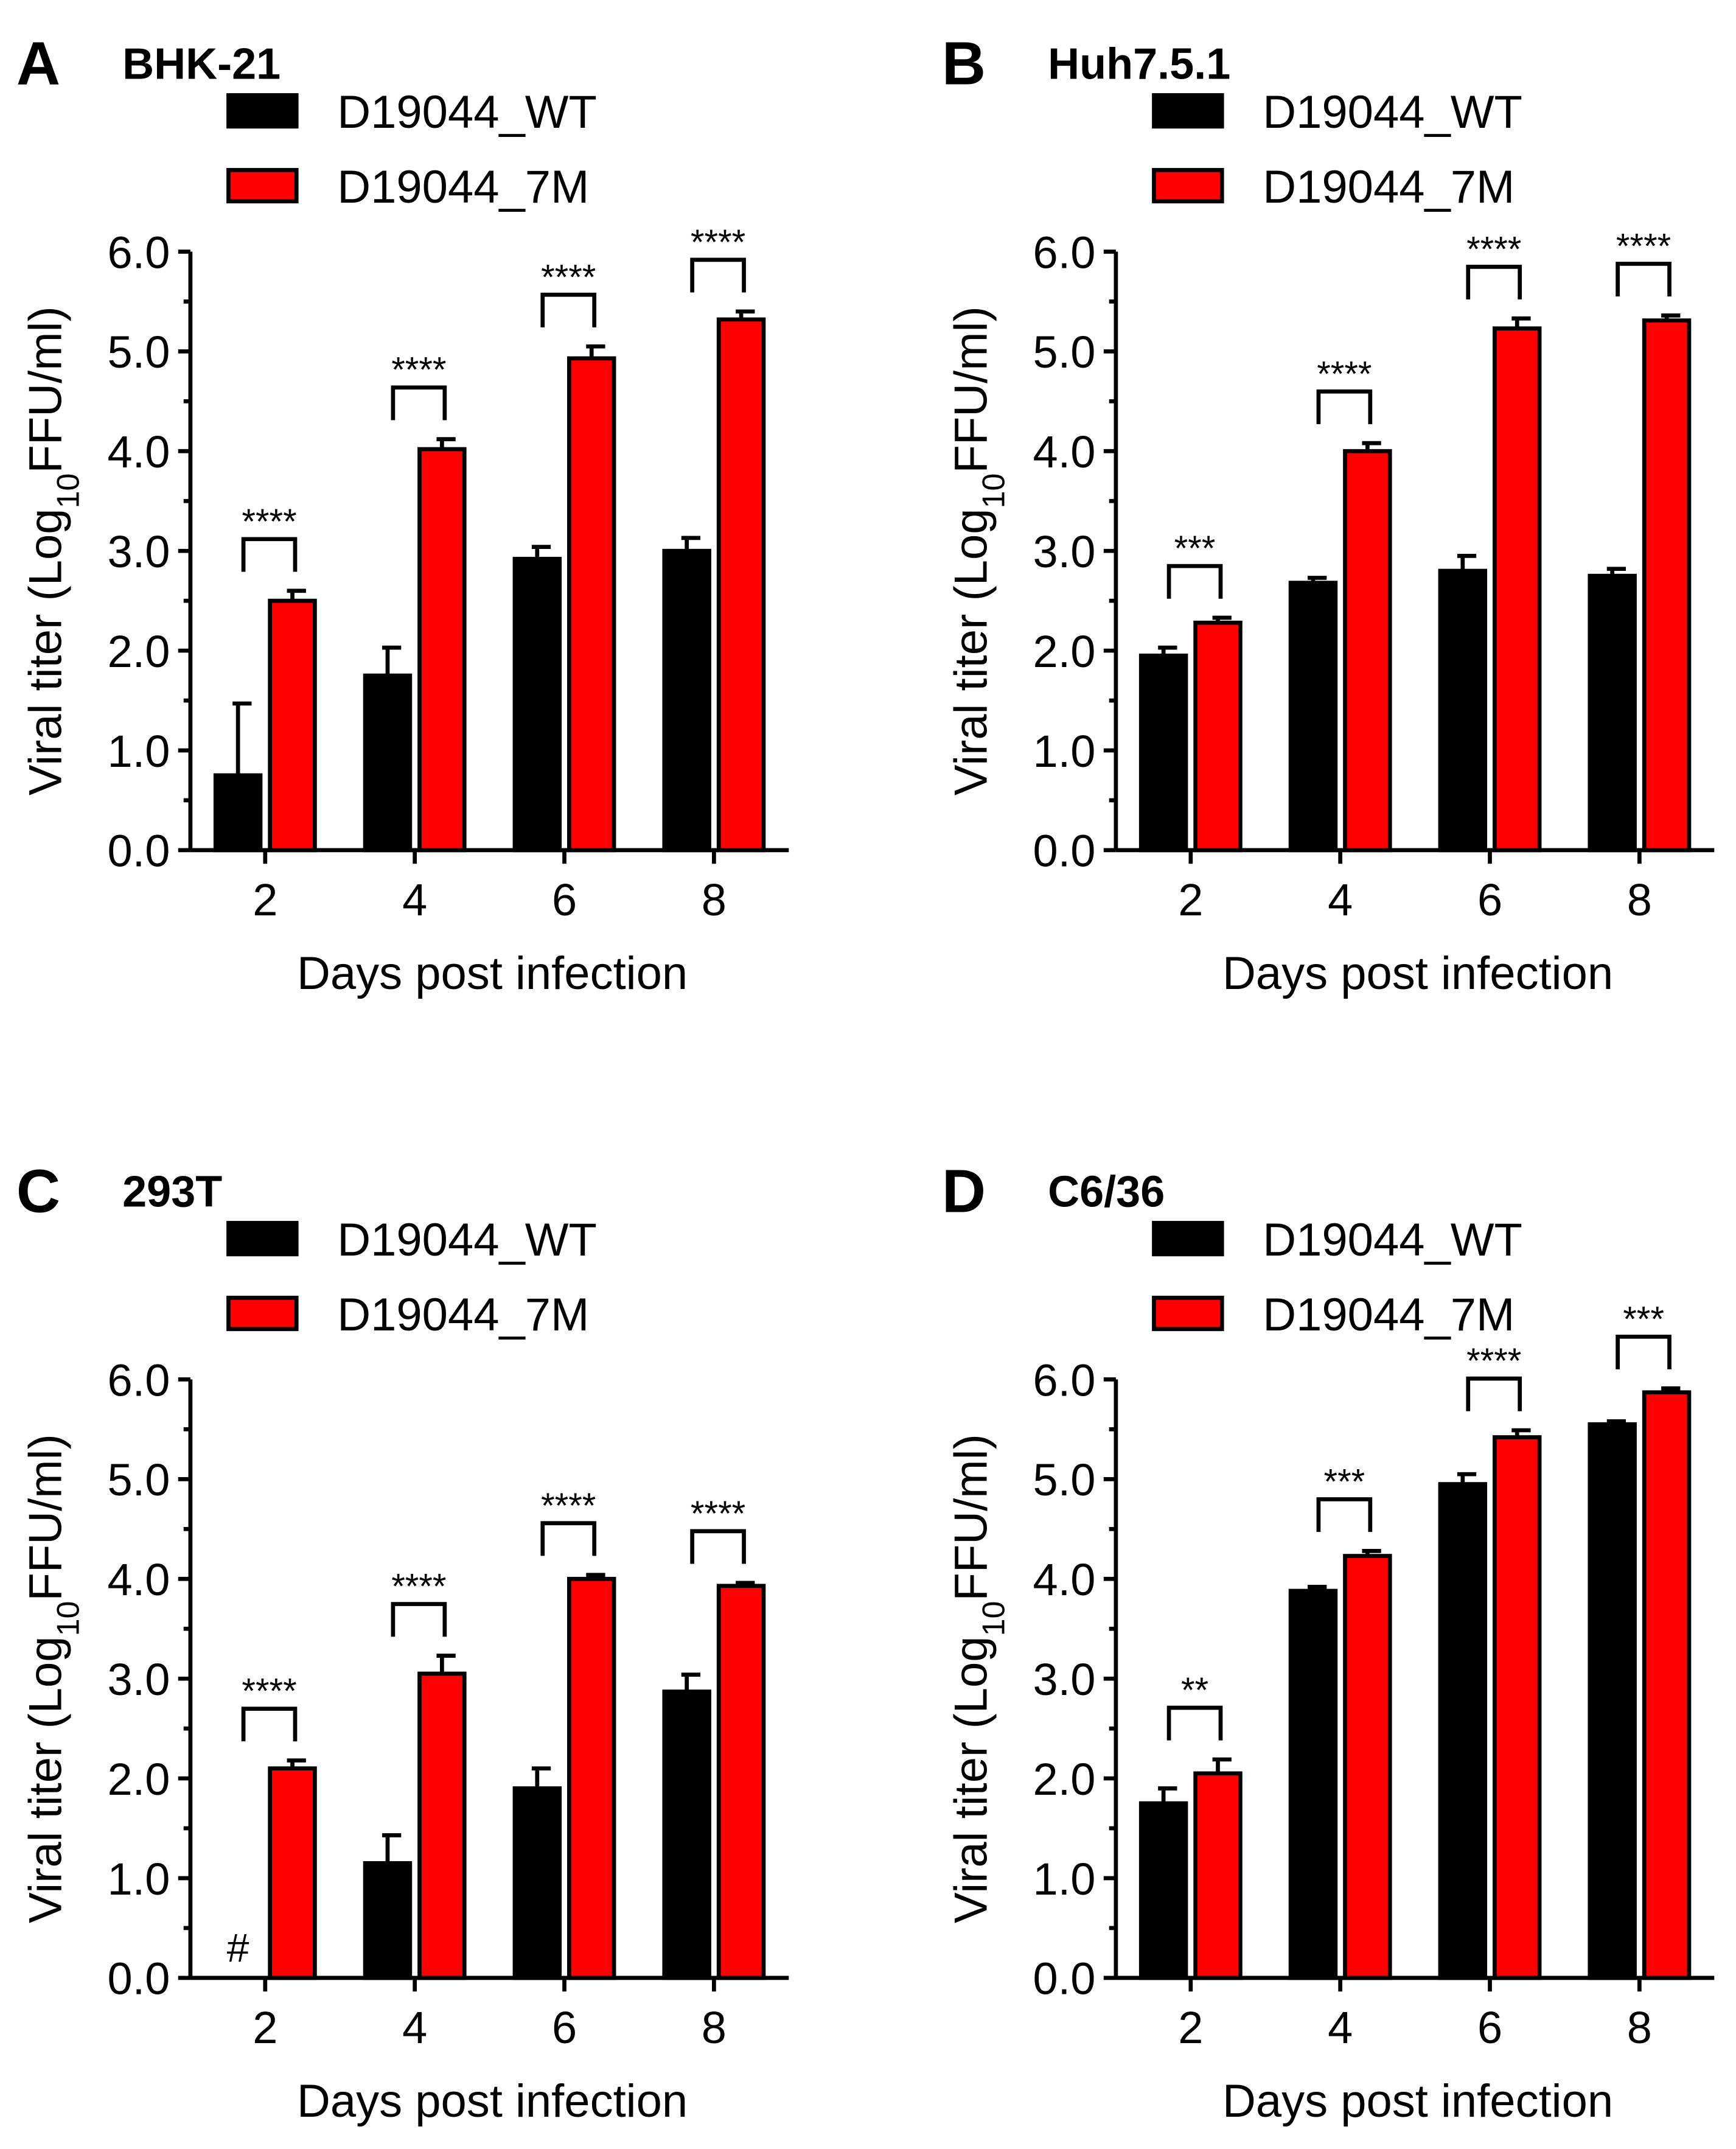 The image size is (1736, 2149). What do you see at coordinates (414, 2027) in the screenshot?
I see `x-tick-label: 4` at bounding box center [414, 2027].